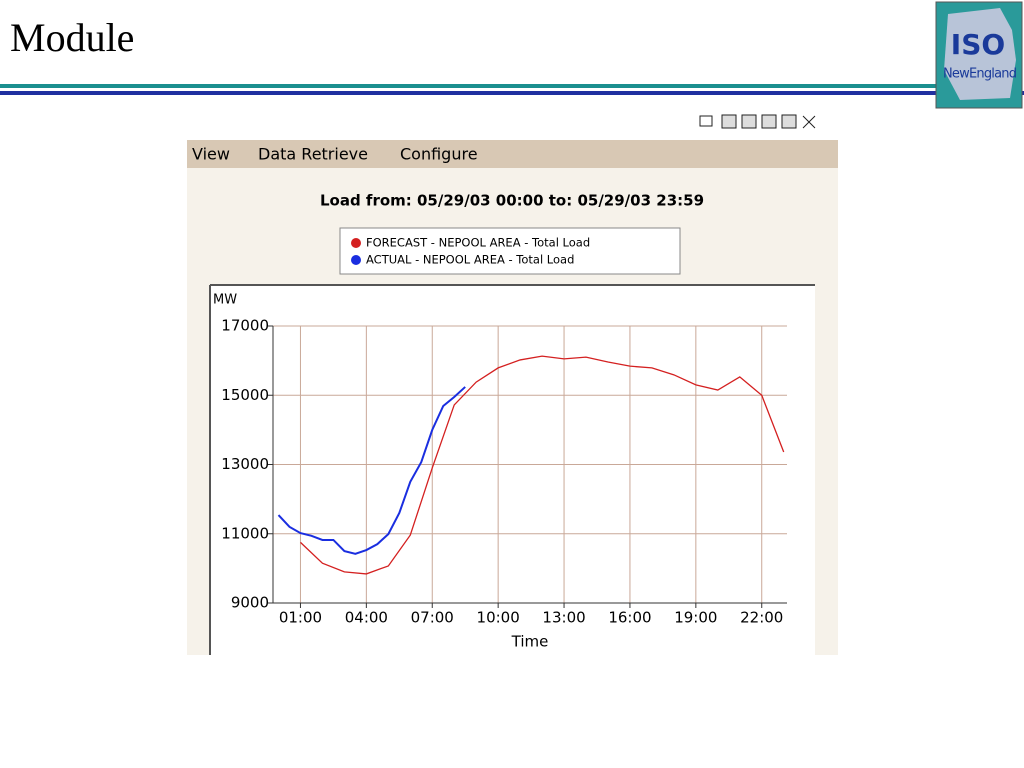  I want to click on y-tick-label: 13000, so click(245, 464).